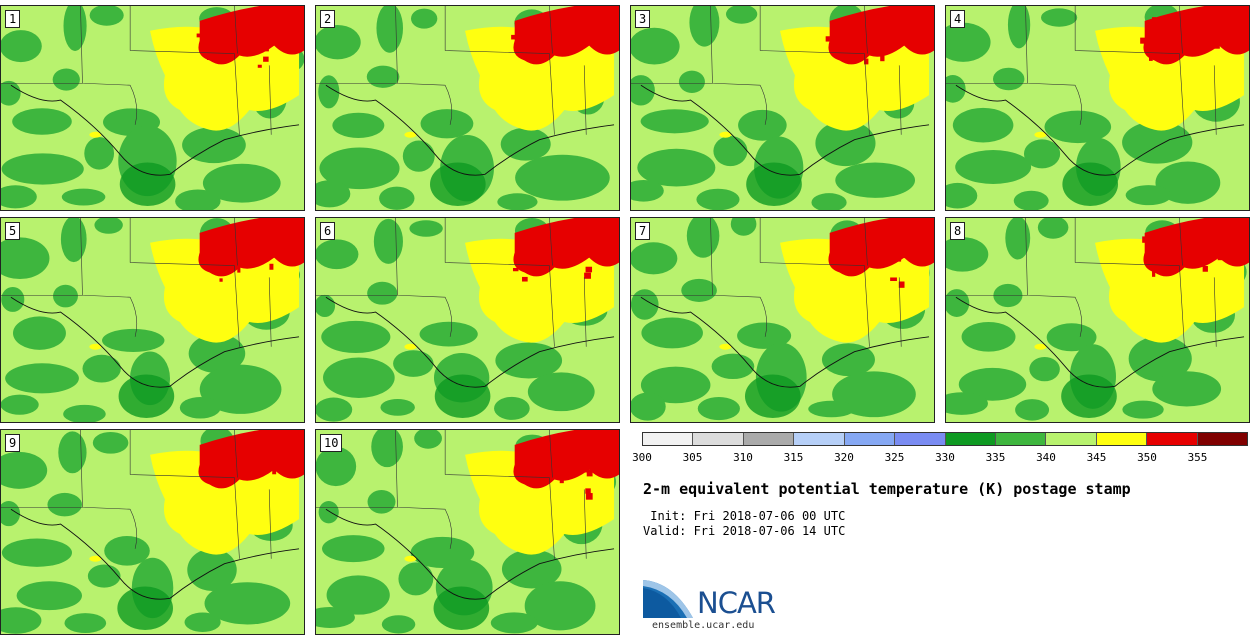  Describe the element at coordinates (1197, 457) in the screenshot. I see `colorbar-tick-label: 355` at that location.